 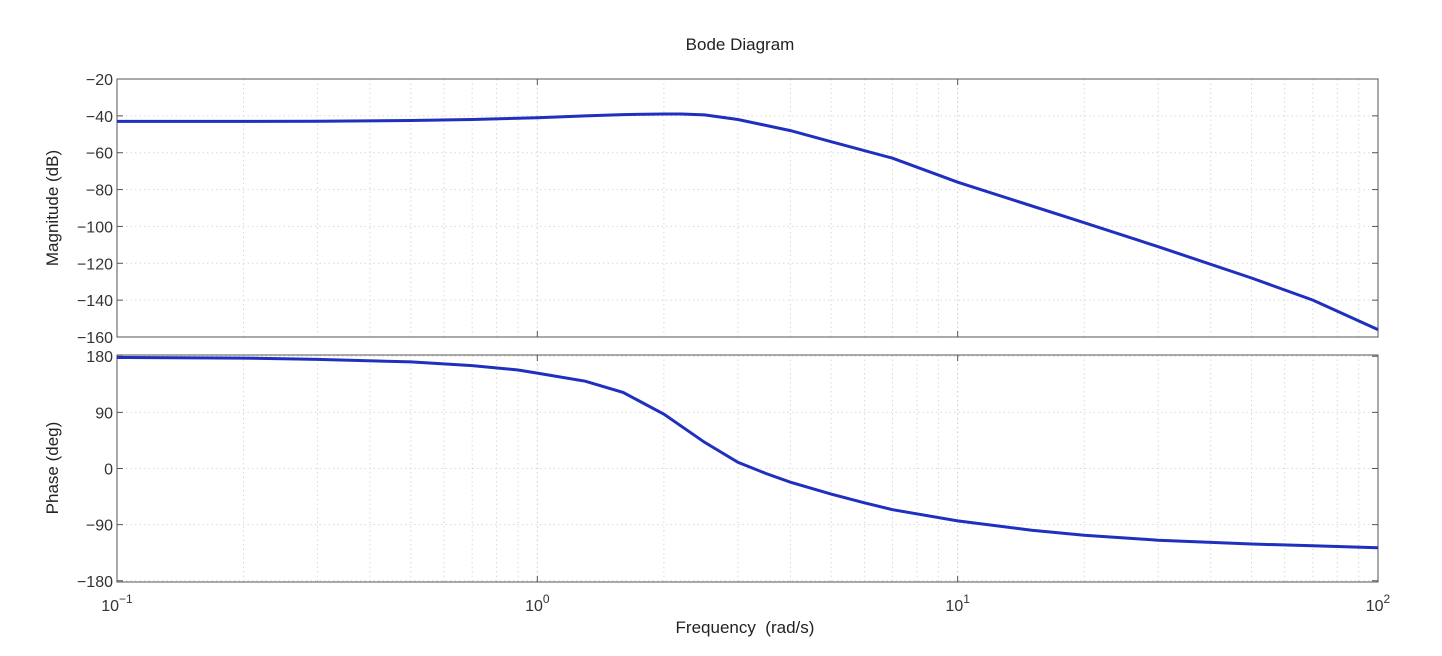 I want to click on y-tick-label: −120, so click(x=95, y=264).